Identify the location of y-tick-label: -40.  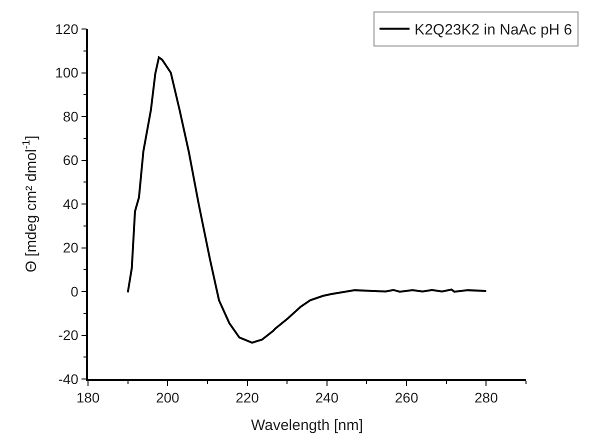
(68, 378).